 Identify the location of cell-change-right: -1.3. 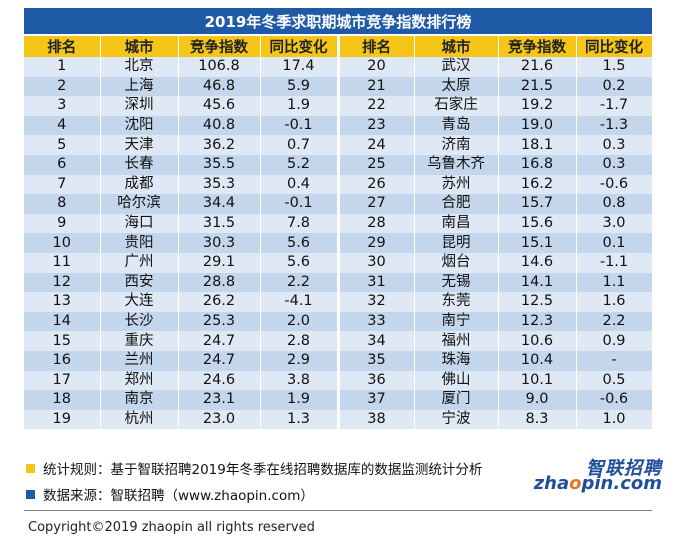
(614, 125).